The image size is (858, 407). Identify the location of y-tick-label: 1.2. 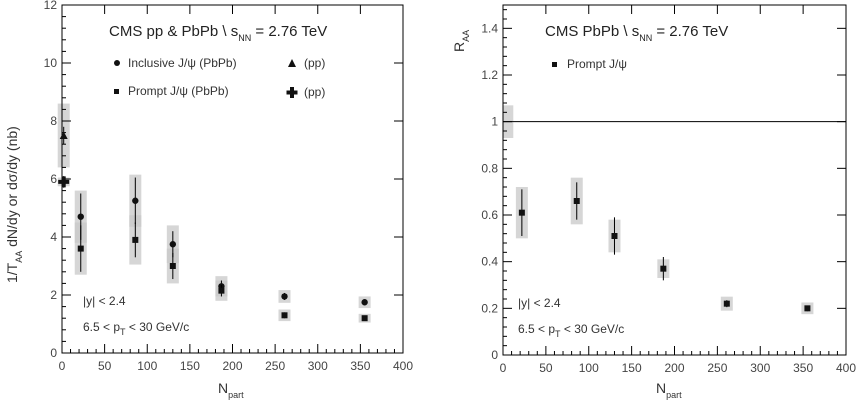
(489, 75).